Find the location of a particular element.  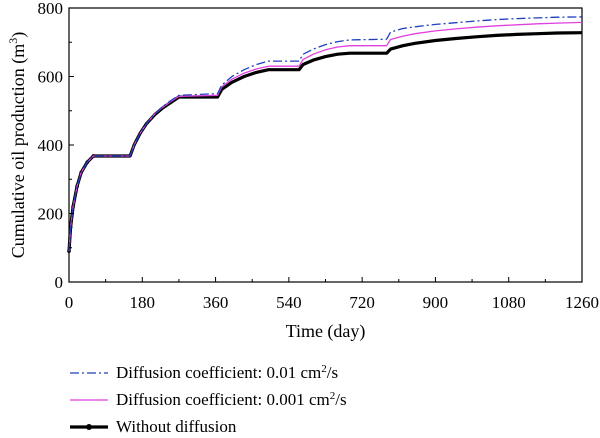

legend-item: Diffusion coefficient: 0.001 cm2/s is located at coordinates (208, 399).